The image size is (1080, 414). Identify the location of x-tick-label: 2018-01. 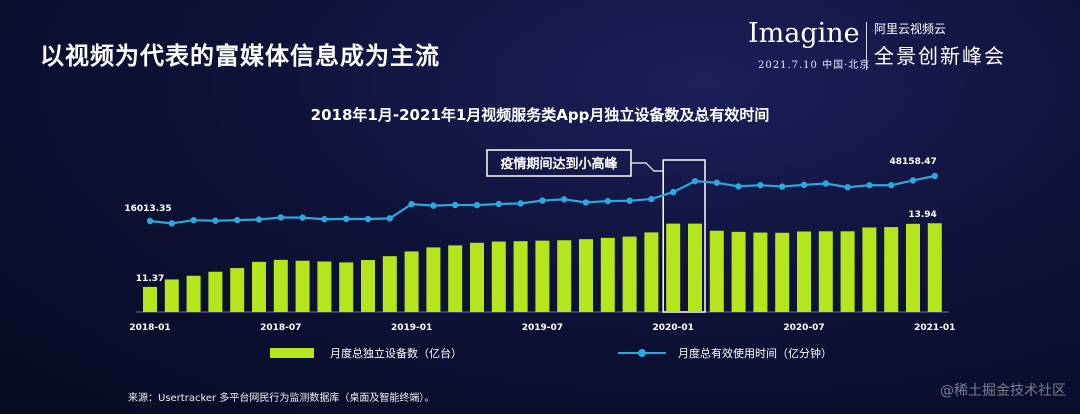
(149, 328).